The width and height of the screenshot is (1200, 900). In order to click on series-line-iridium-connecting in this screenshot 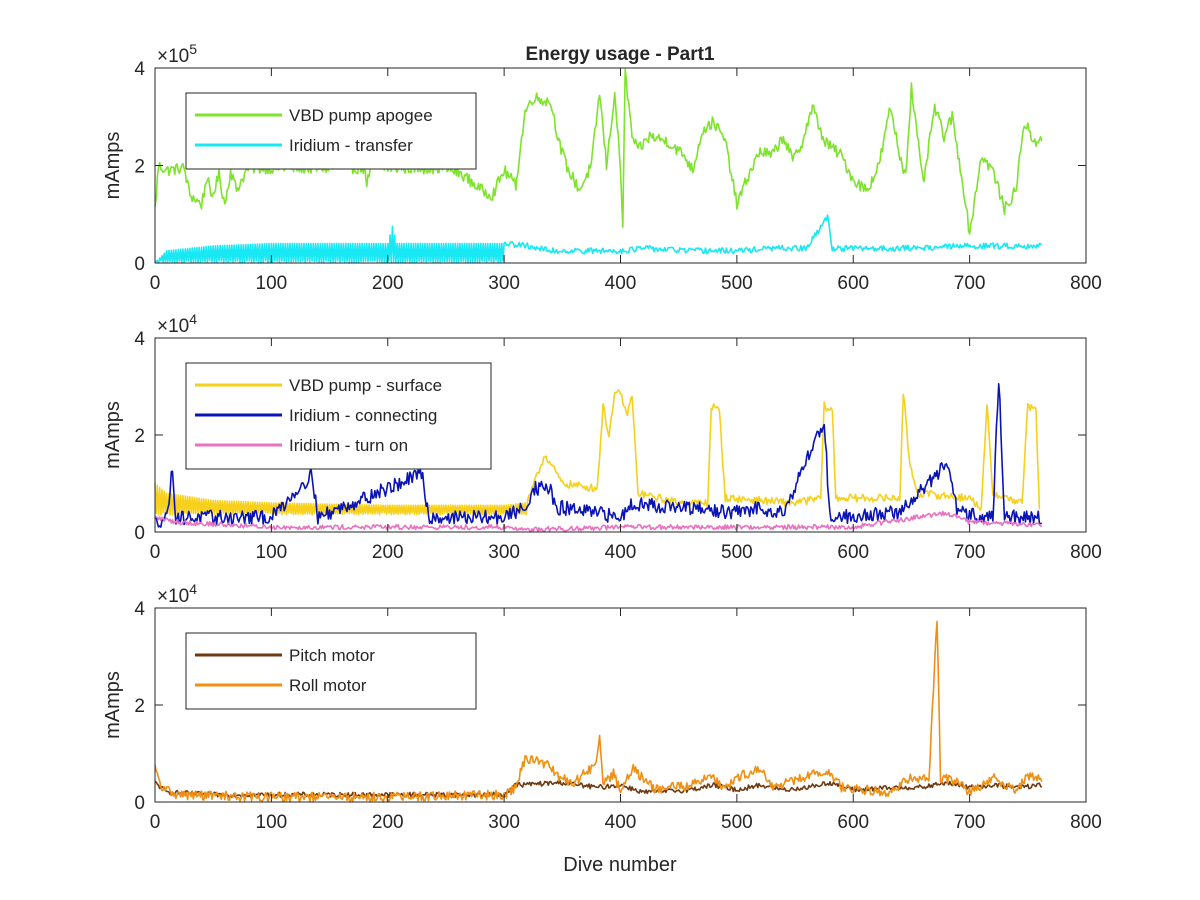, I will do `click(598, 455)`.